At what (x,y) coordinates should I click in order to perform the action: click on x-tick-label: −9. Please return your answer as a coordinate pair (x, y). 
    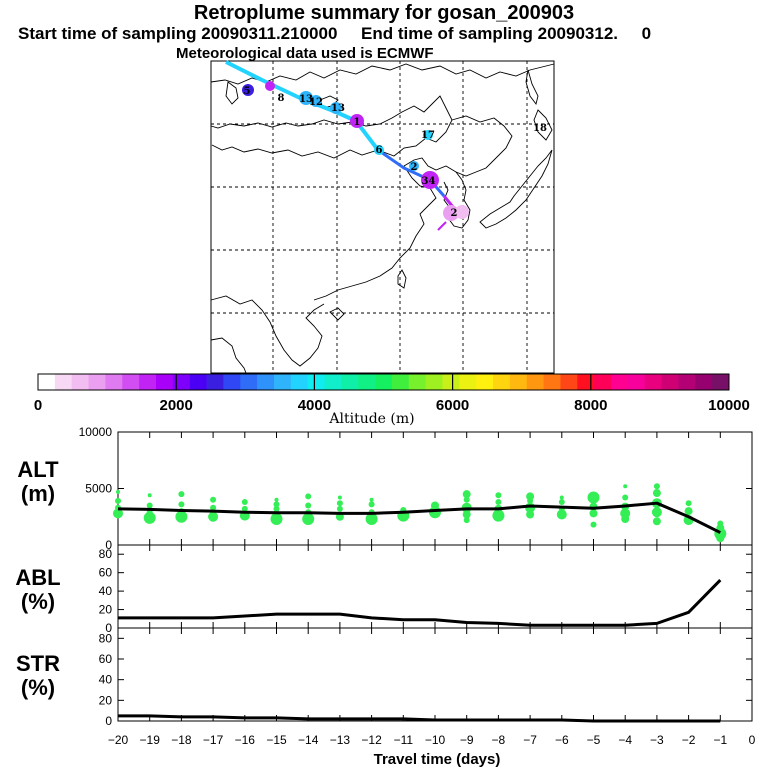
    Looking at the image, I should click on (467, 740).